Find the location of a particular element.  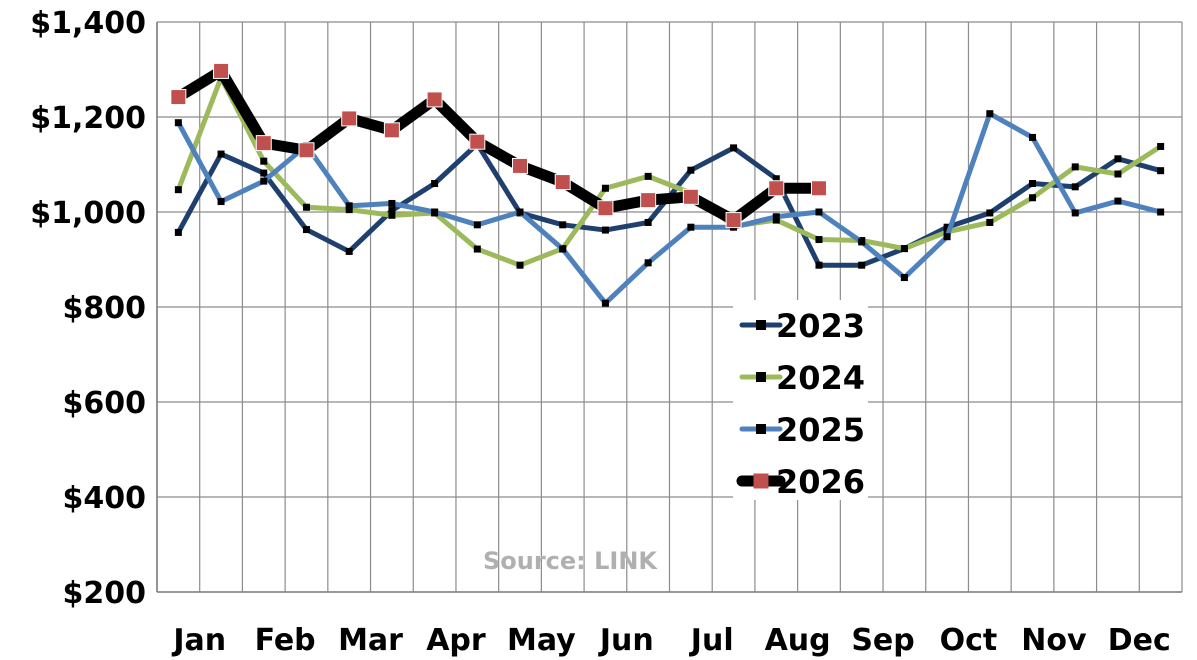

x-tick-label: Apr is located at coordinates (456, 640).